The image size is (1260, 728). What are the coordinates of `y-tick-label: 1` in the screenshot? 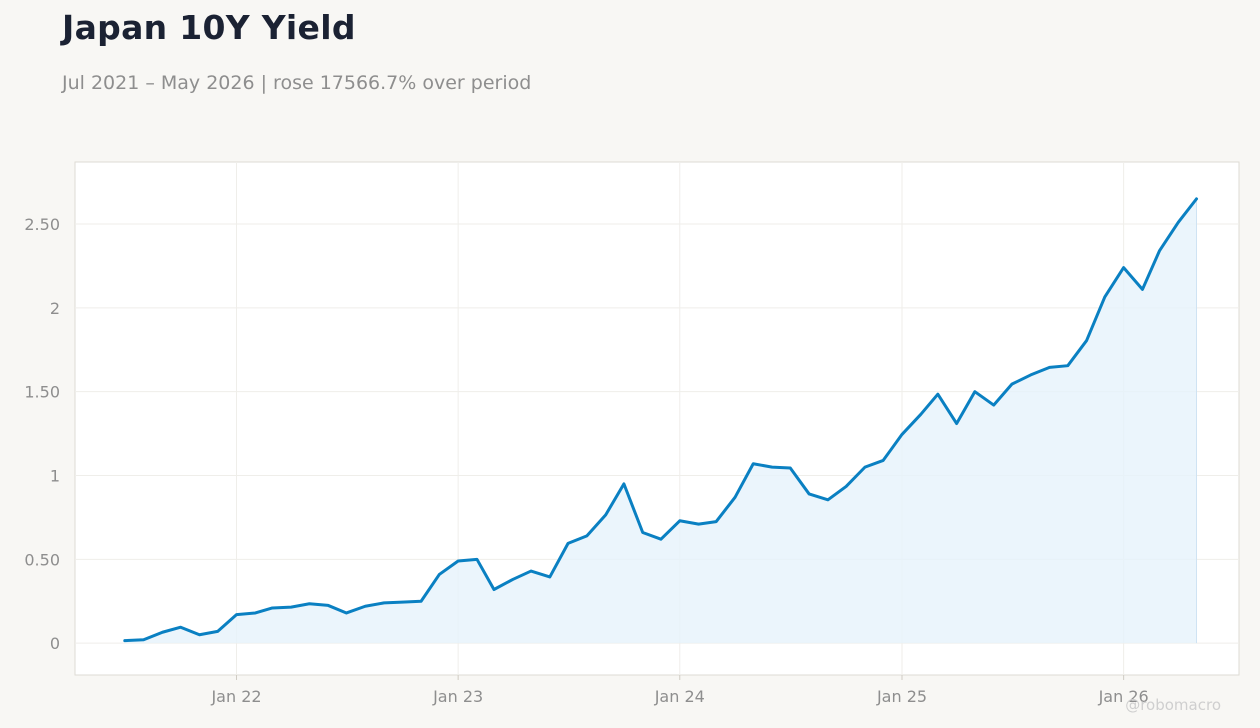 It's located at (55, 476).